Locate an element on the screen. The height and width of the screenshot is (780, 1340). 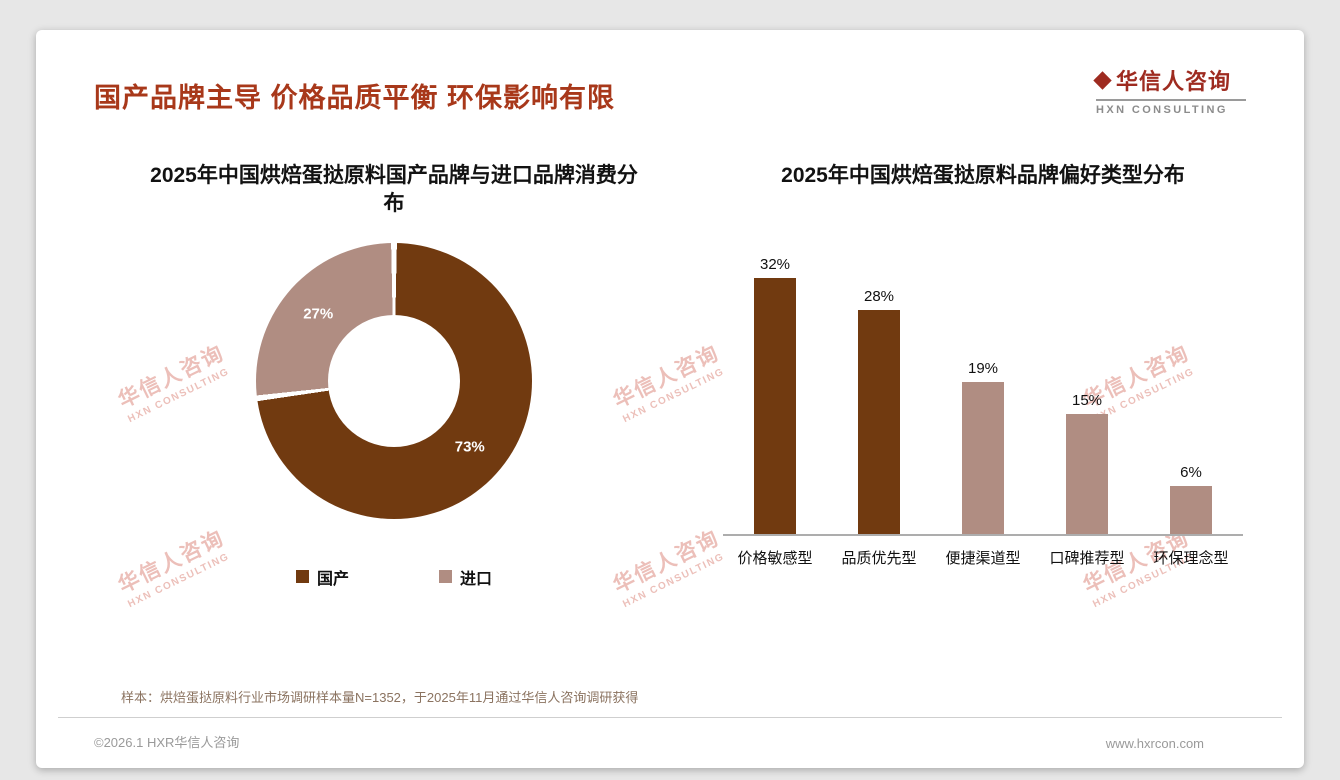
bar-column: 15% is located at coordinates (1087, 463).